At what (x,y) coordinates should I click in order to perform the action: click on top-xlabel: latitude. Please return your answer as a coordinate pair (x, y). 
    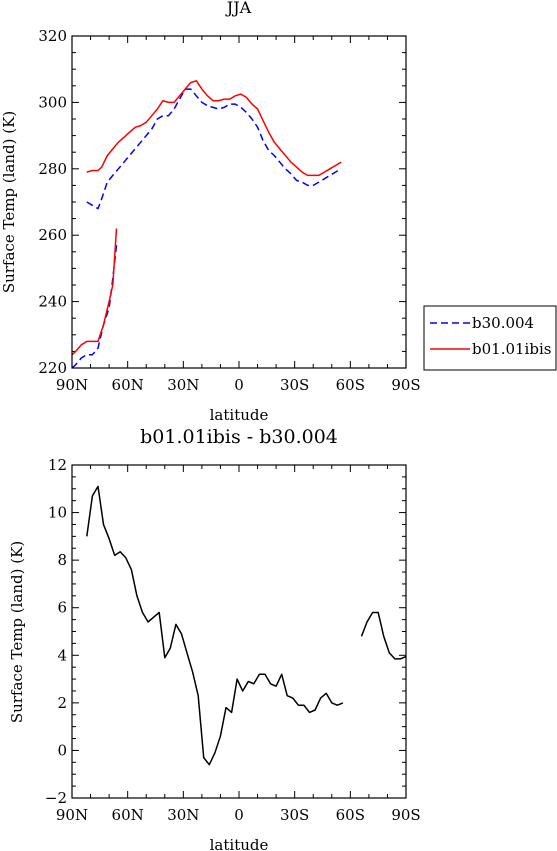
    Looking at the image, I should click on (239, 415).